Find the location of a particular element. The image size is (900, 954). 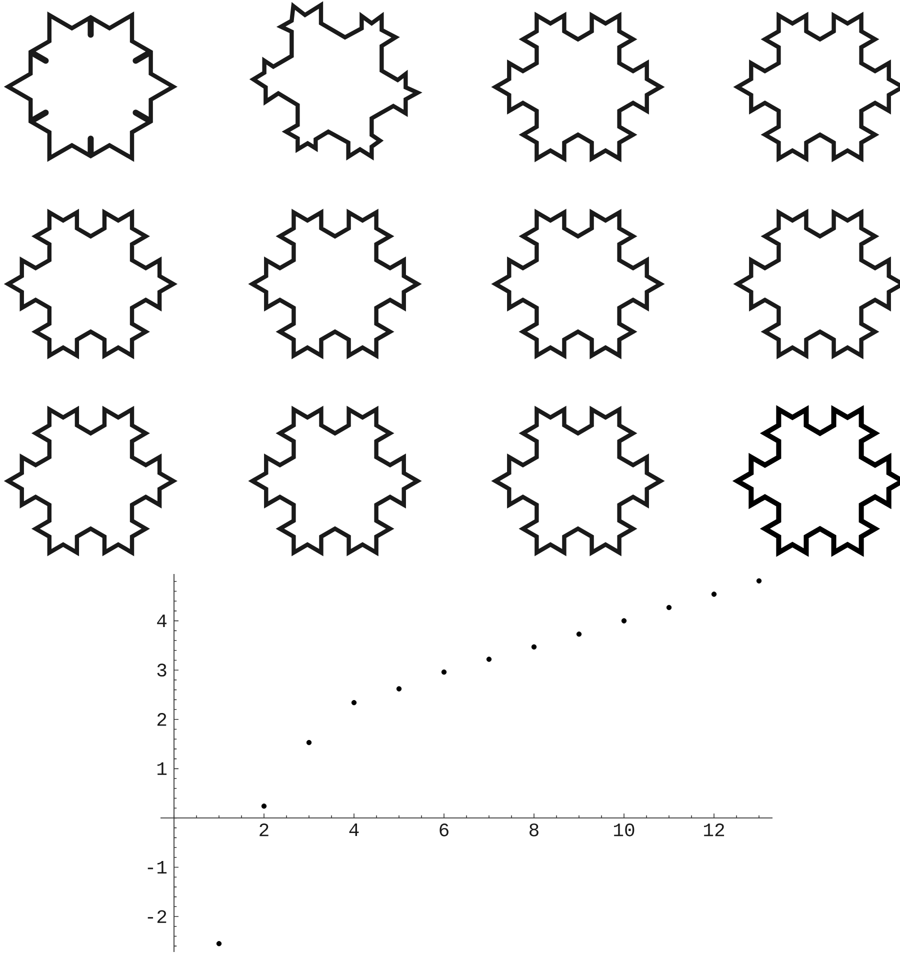

x-tick-label: 12 is located at coordinates (714, 829).